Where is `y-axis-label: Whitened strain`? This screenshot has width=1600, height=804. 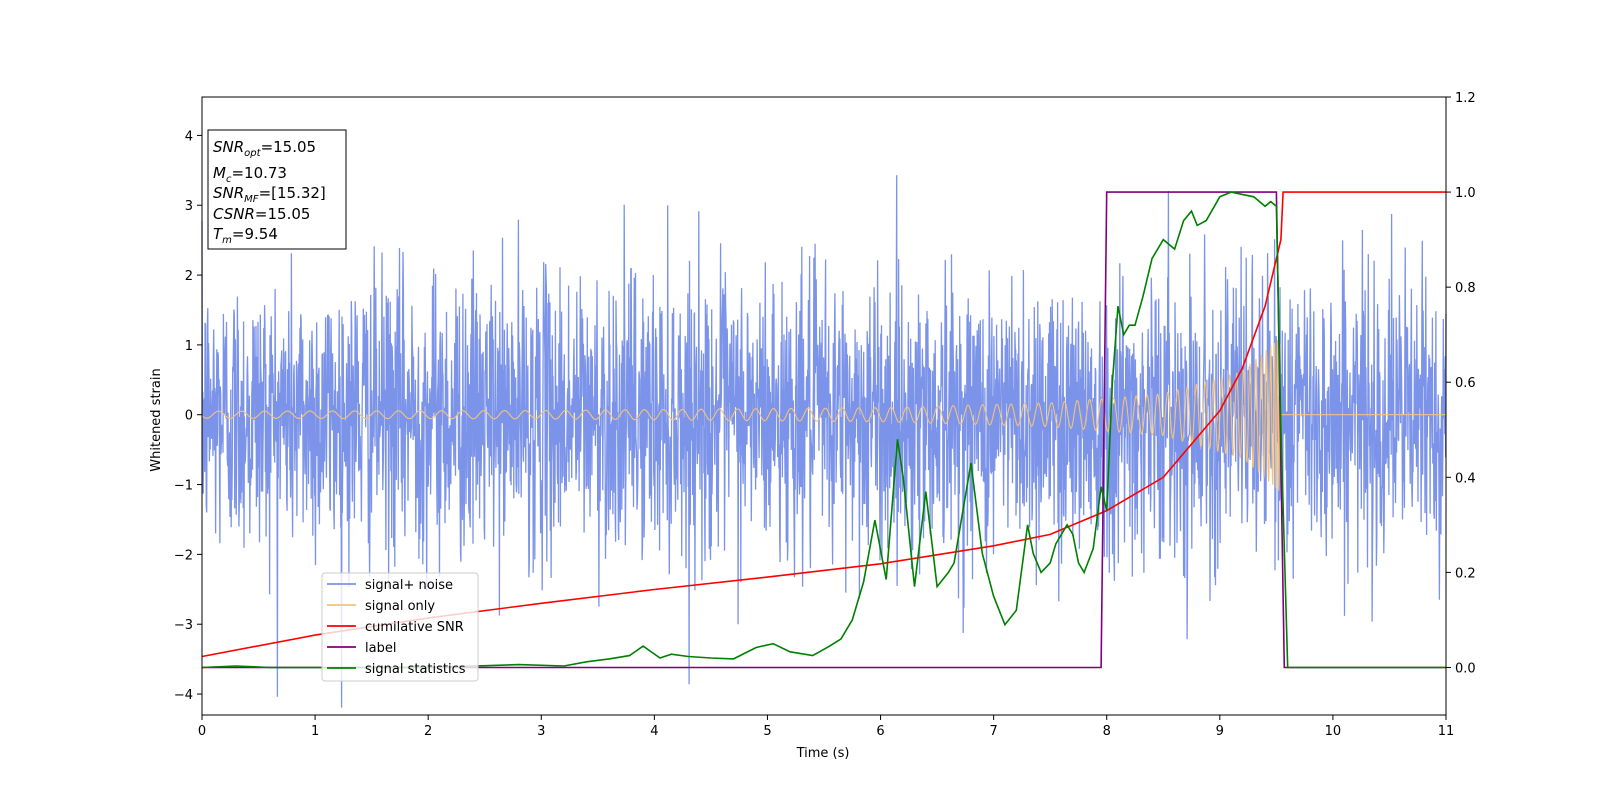 y-axis-label: Whitened strain is located at coordinates (156, 419).